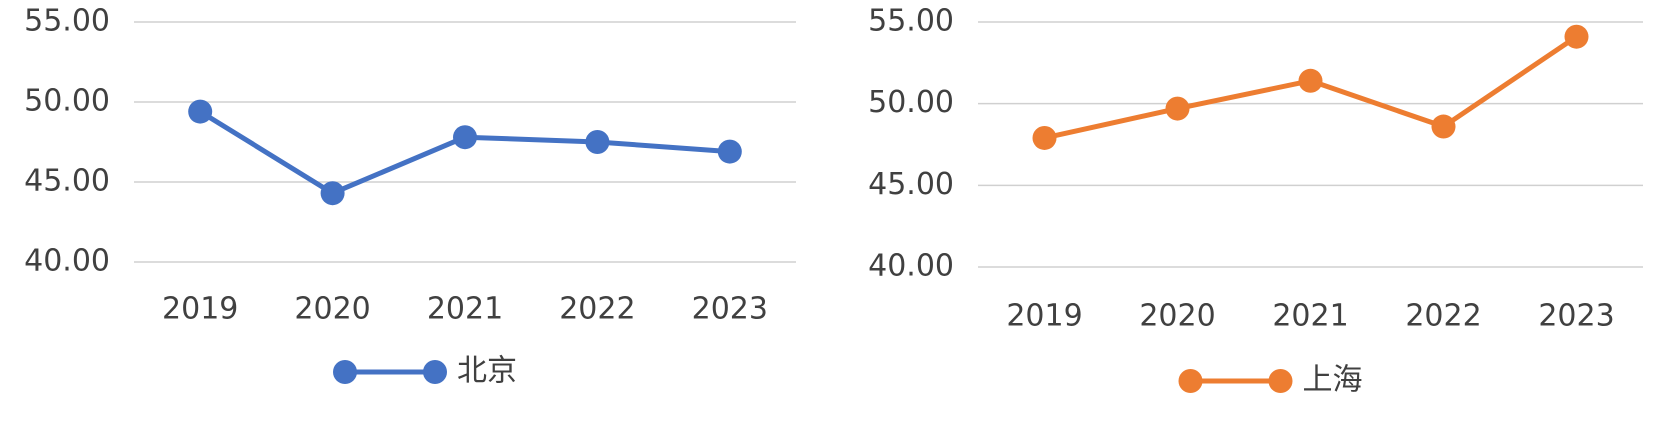 This screenshot has width=1675, height=429. Describe the element at coordinates (487, 371) in the screenshot. I see `legend-label: 北京` at that location.